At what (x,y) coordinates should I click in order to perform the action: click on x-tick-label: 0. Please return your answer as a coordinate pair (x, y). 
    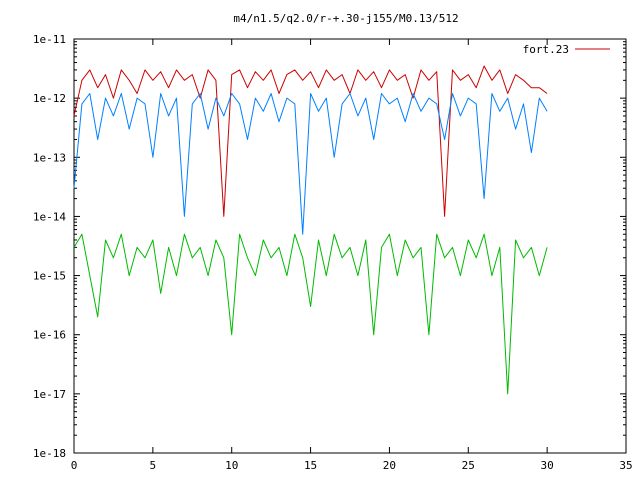
    Looking at the image, I should click on (74, 465).